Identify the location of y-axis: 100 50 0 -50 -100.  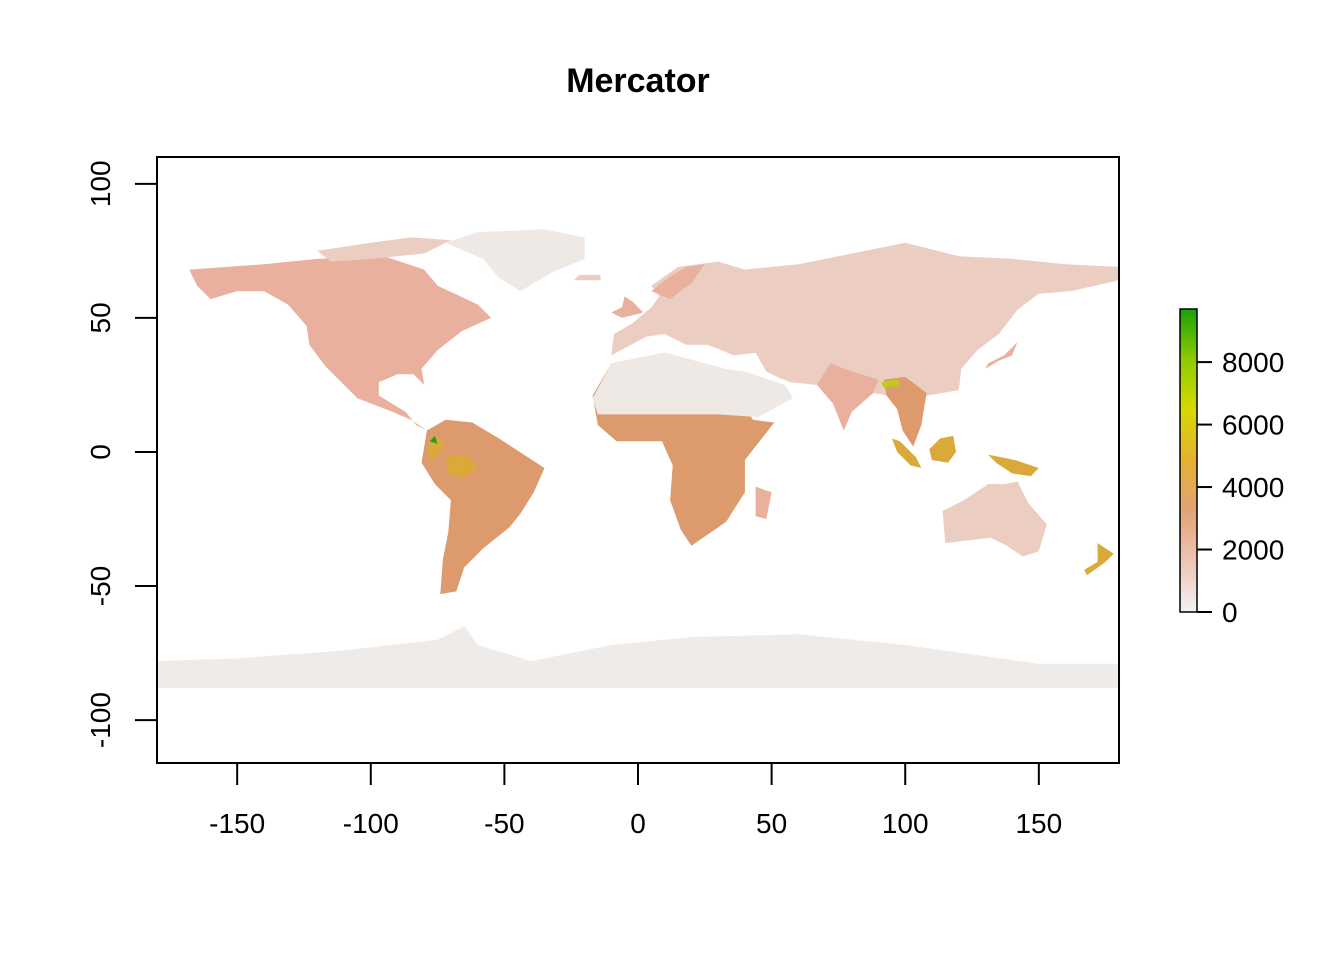
(121, 454).